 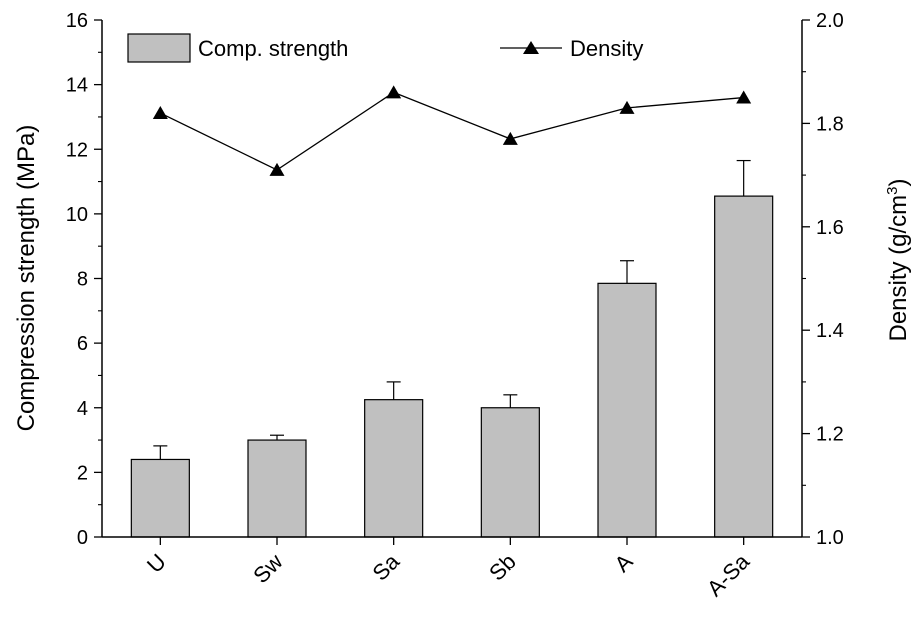 I want to click on y2-tick-label-1.0: 1.0, so click(x=830, y=538).